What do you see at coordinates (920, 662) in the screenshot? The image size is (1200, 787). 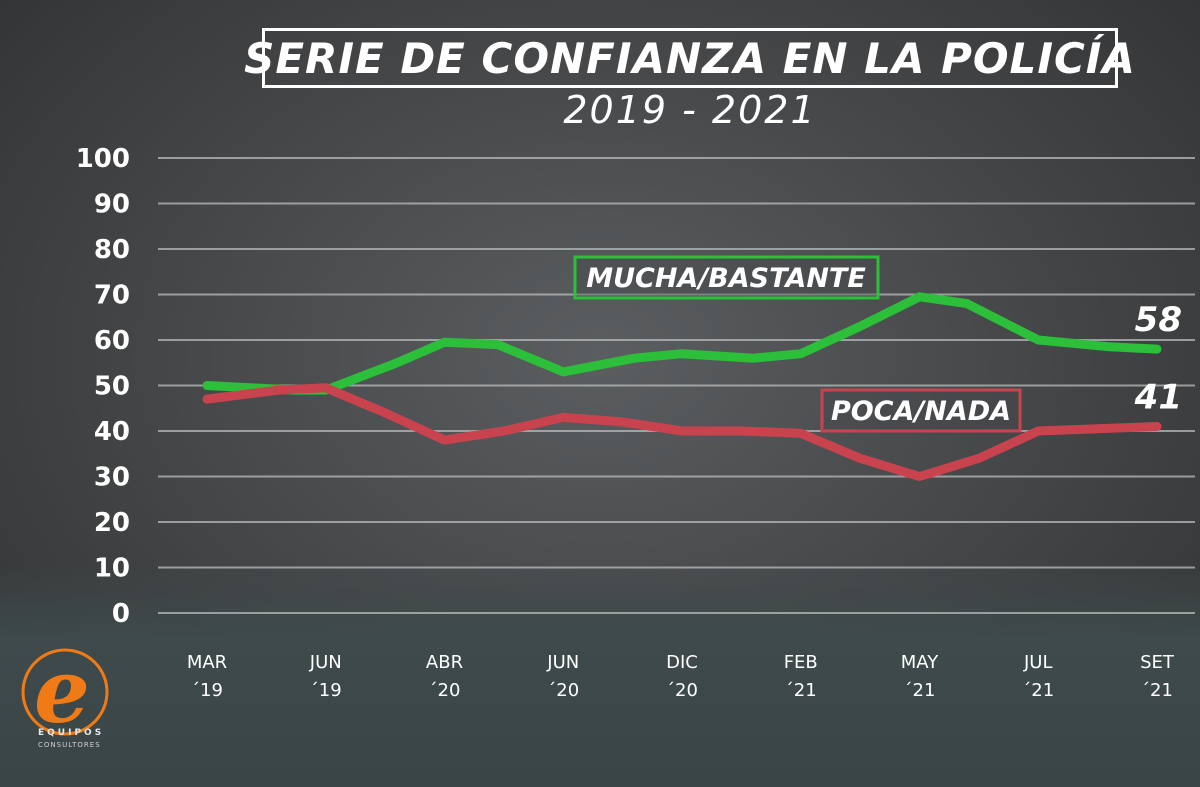 I see `x-tick-month: MAY` at bounding box center [920, 662].